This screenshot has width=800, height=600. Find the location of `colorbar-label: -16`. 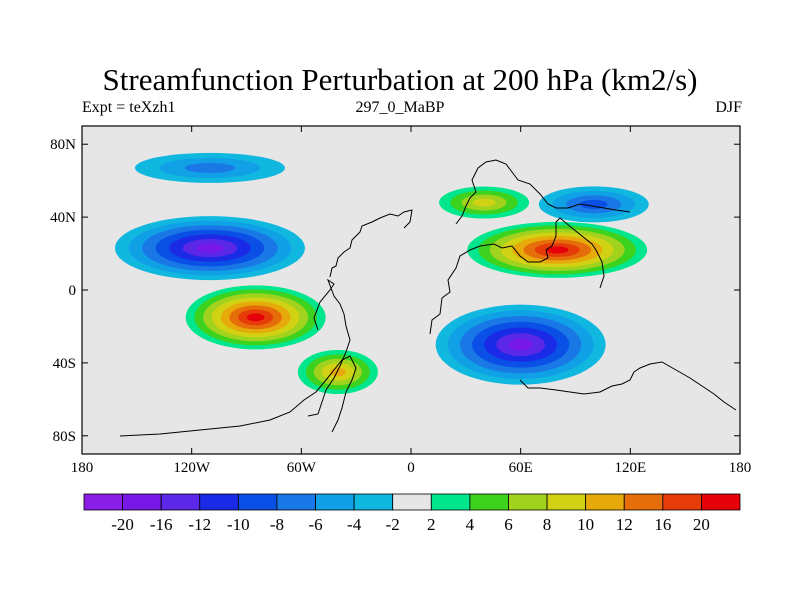

colorbar-label: -16 is located at coordinates (161, 524).